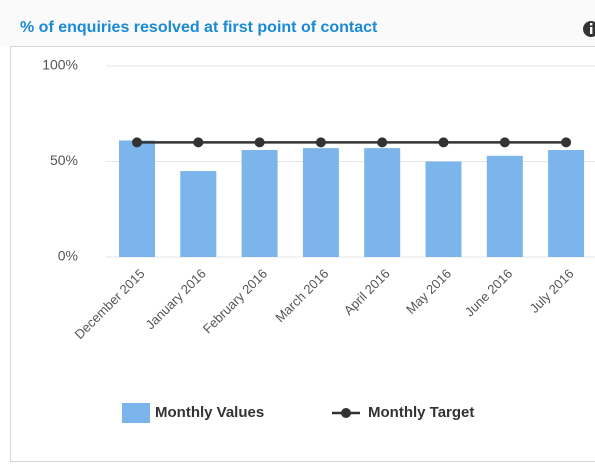 This screenshot has height=470, width=595. Describe the element at coordinates (60, 65) in the screenshot. I see `y-tick-label: 100%` at that location.